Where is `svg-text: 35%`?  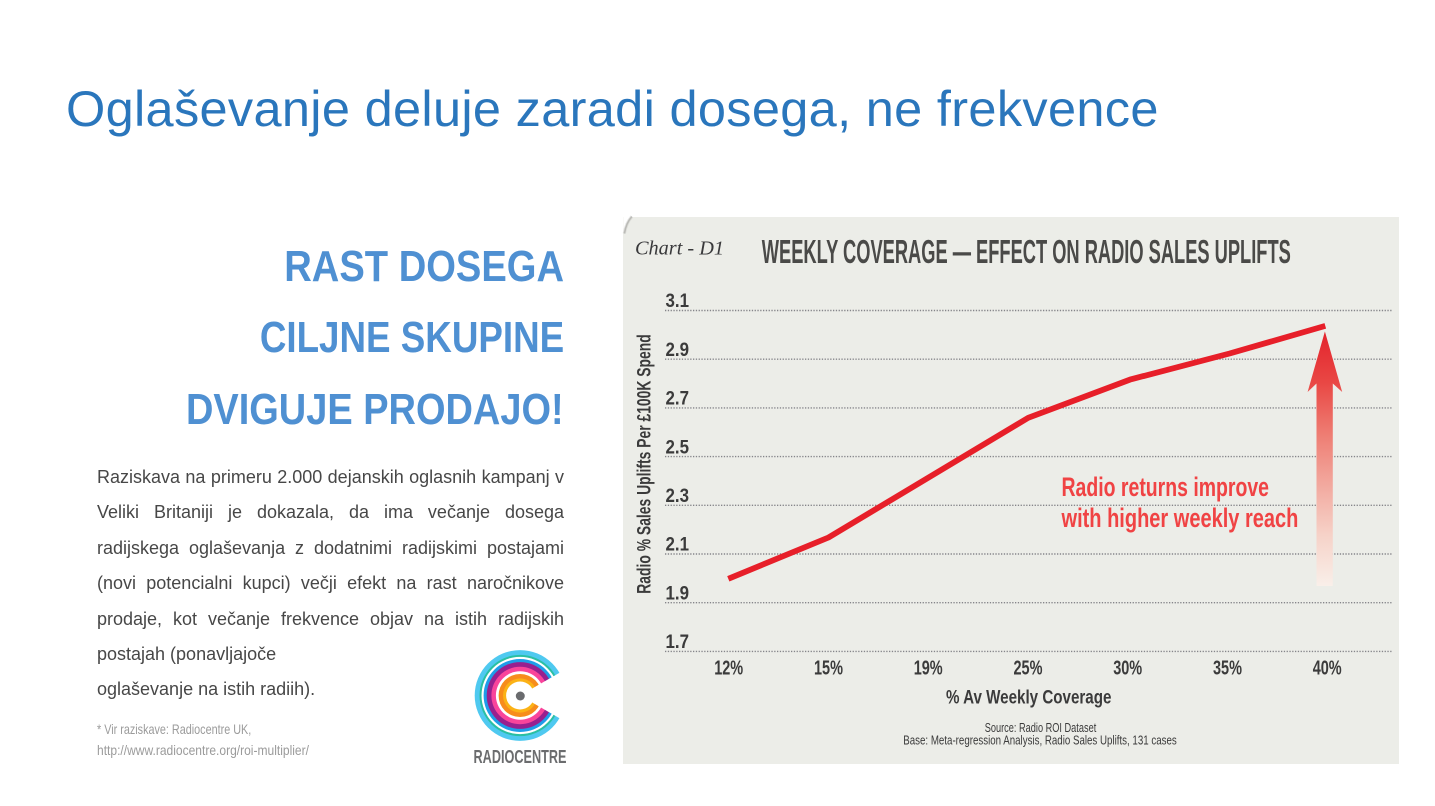
svg-text: 35% is located at coordinates (1227, 668).